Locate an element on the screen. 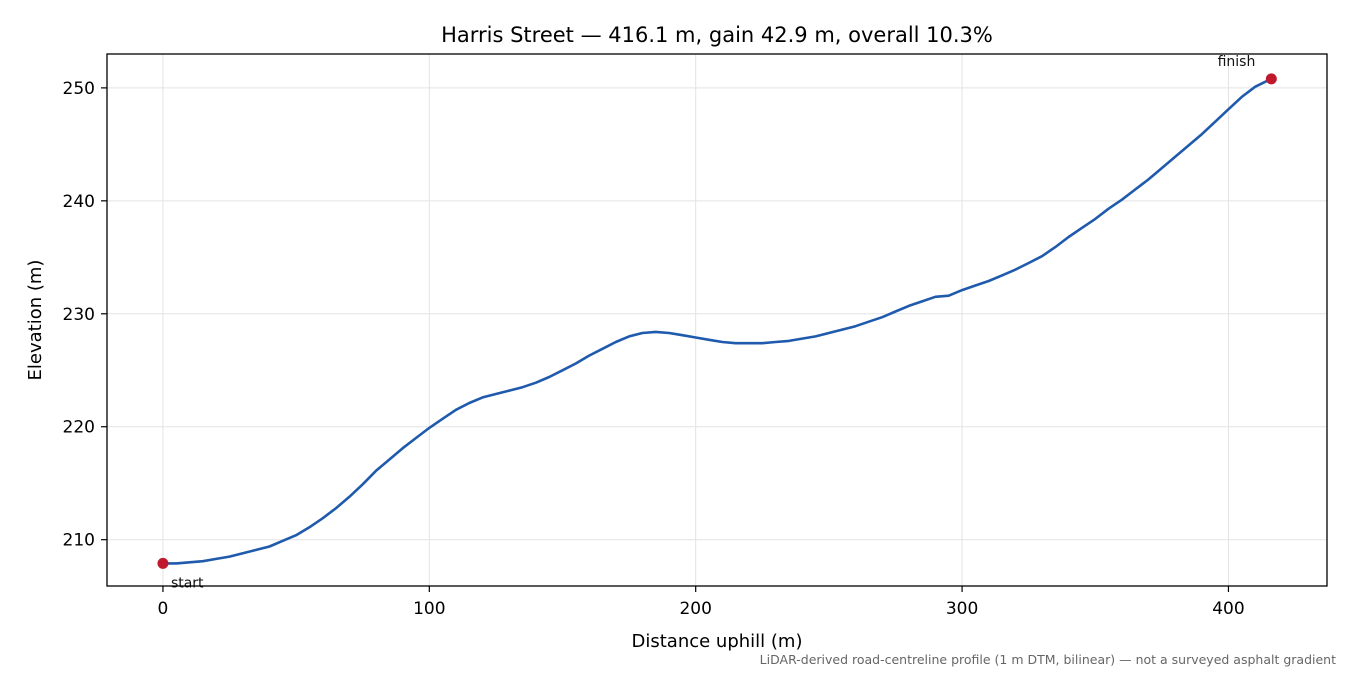  start-label: start is located at coordinates (187, 583).